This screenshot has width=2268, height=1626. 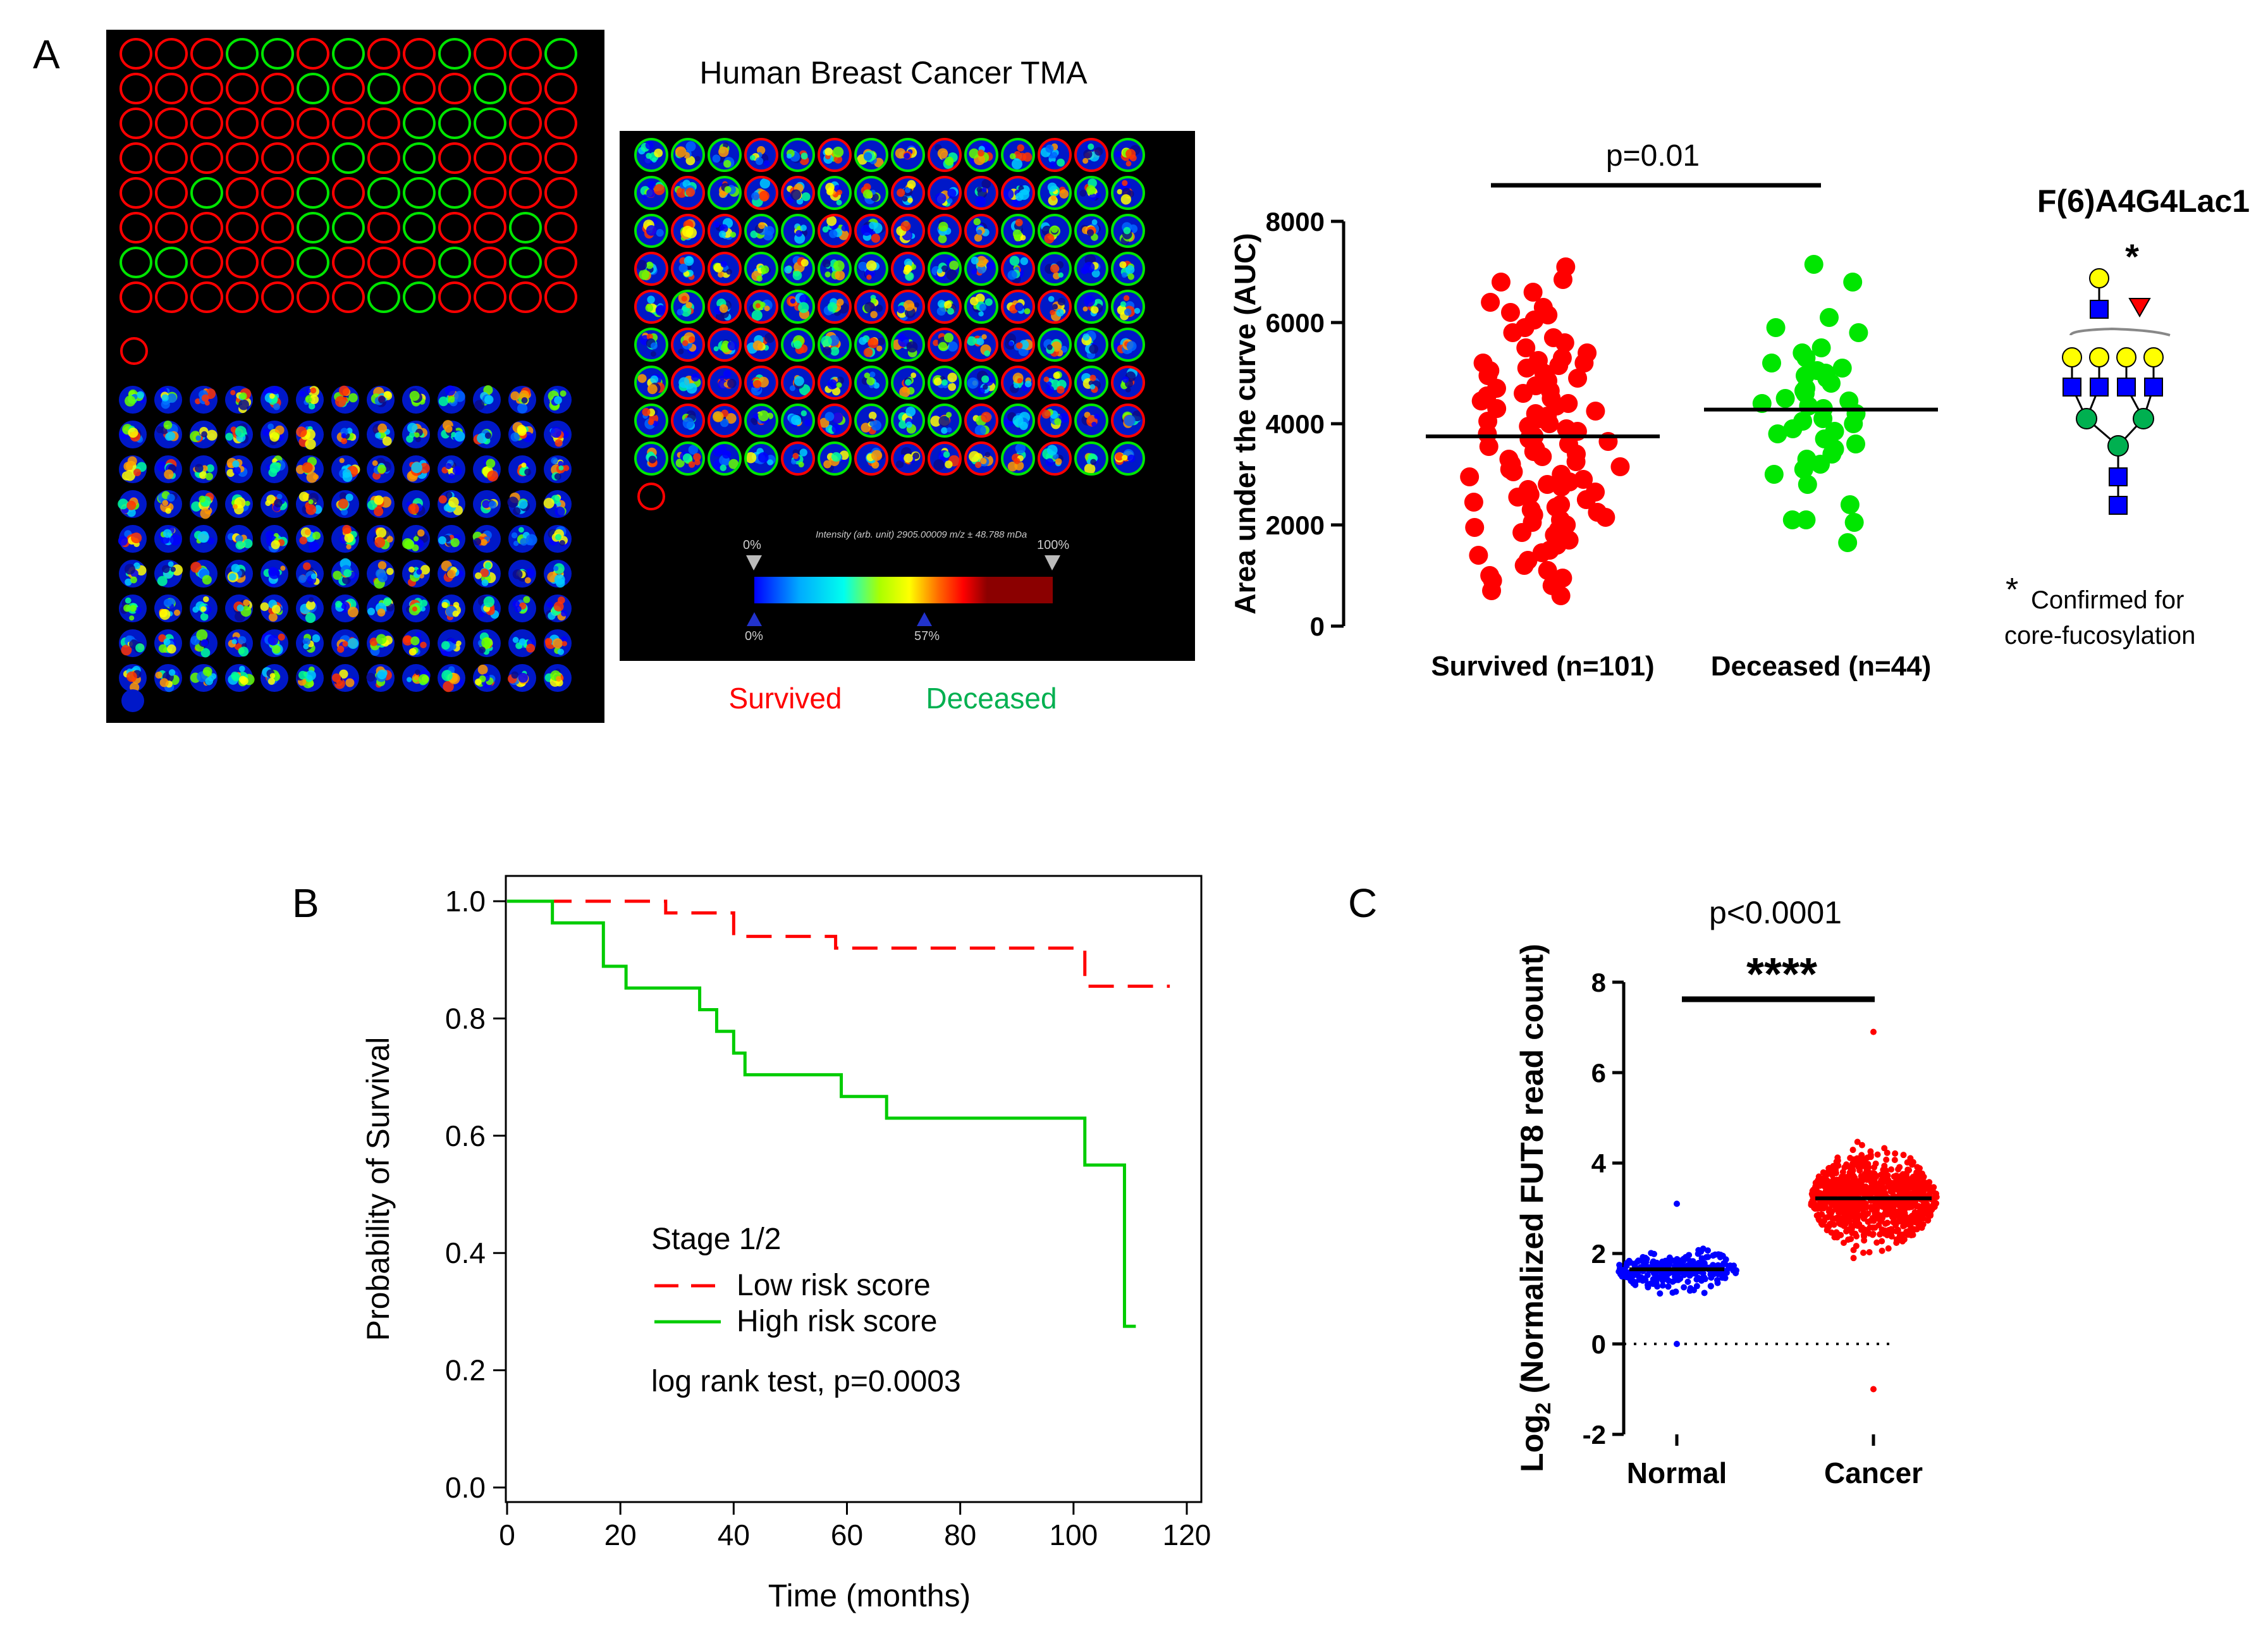 I want to click on glycan-name: F(6)A4G4Lac1, so click(x=2143, y=201).